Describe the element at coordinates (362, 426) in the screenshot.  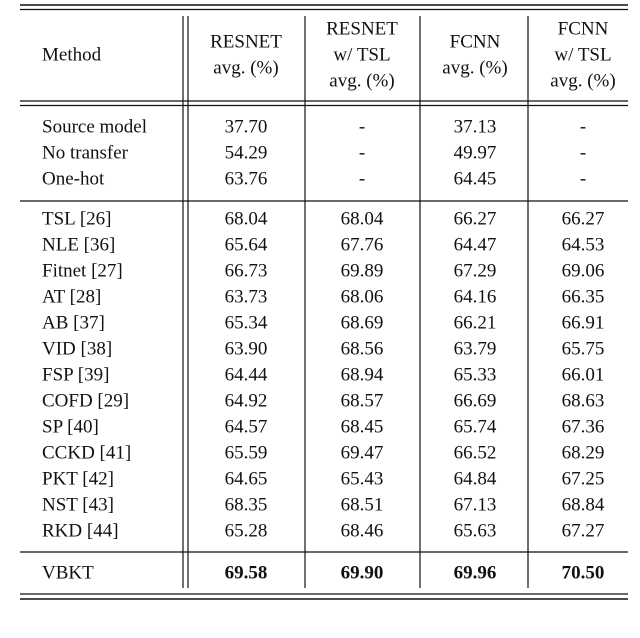
I see `cell-value: 68.45` at that location.